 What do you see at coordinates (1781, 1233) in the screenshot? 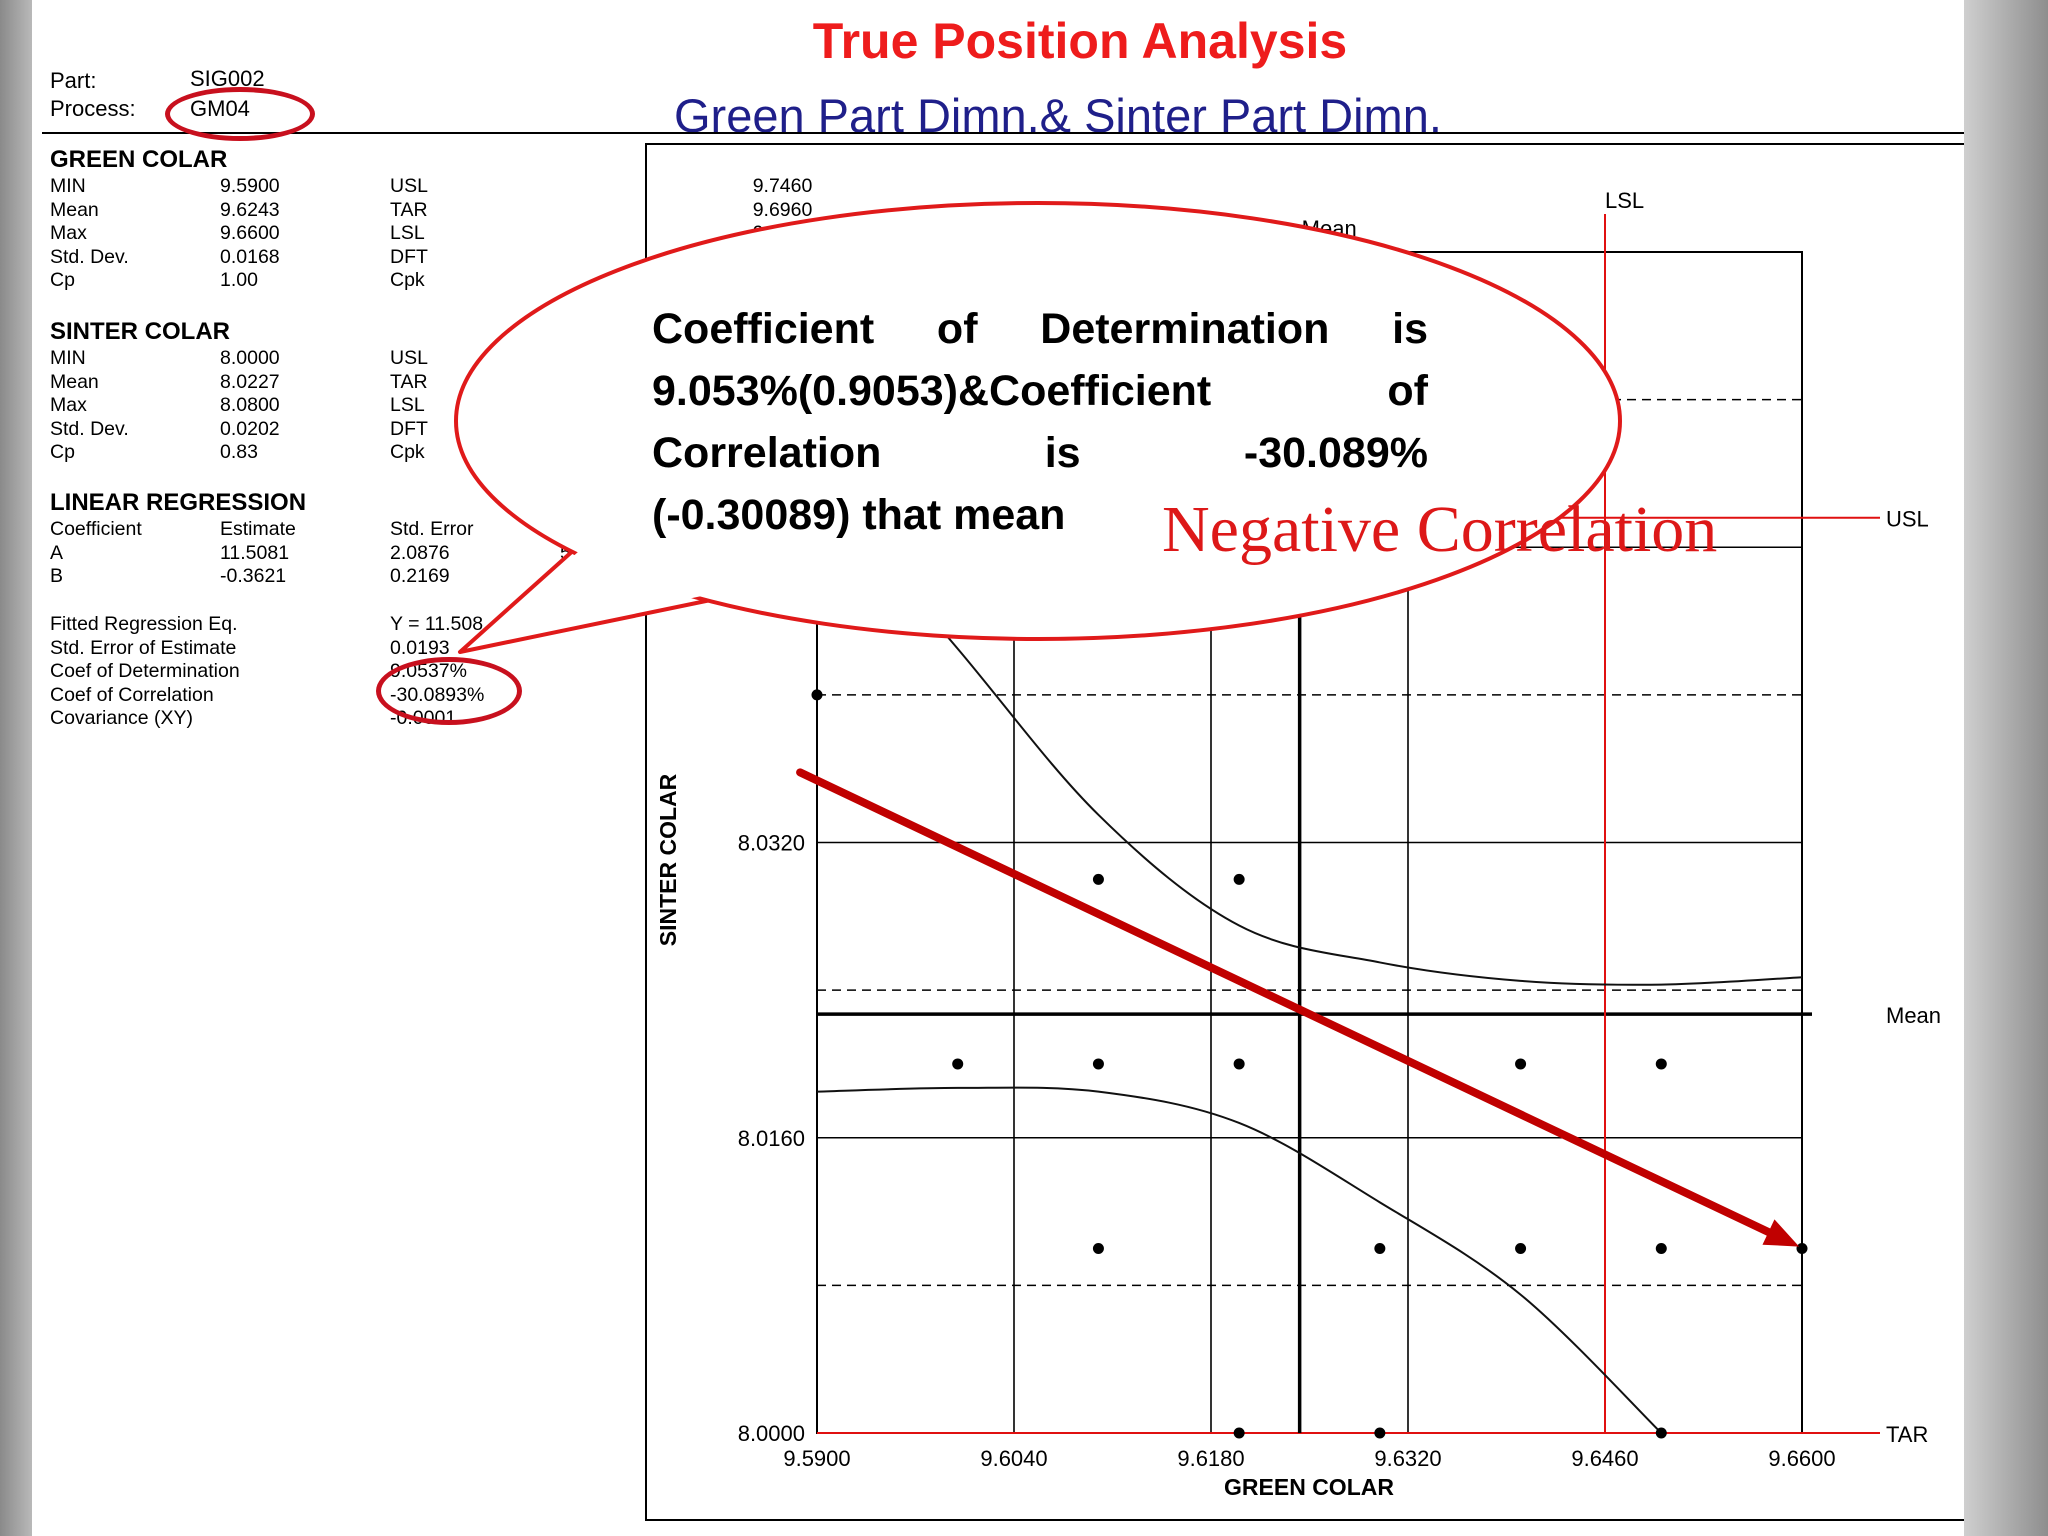
I see `trend-arrow-head` at bounding box center [1781, 1233].